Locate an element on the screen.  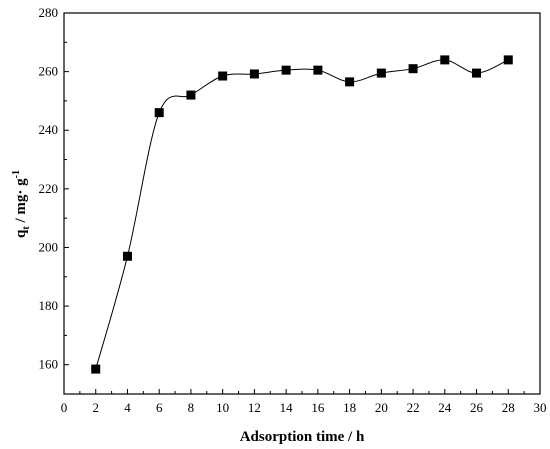
y-tick-label: 220 is located at coordinates (49, 188).